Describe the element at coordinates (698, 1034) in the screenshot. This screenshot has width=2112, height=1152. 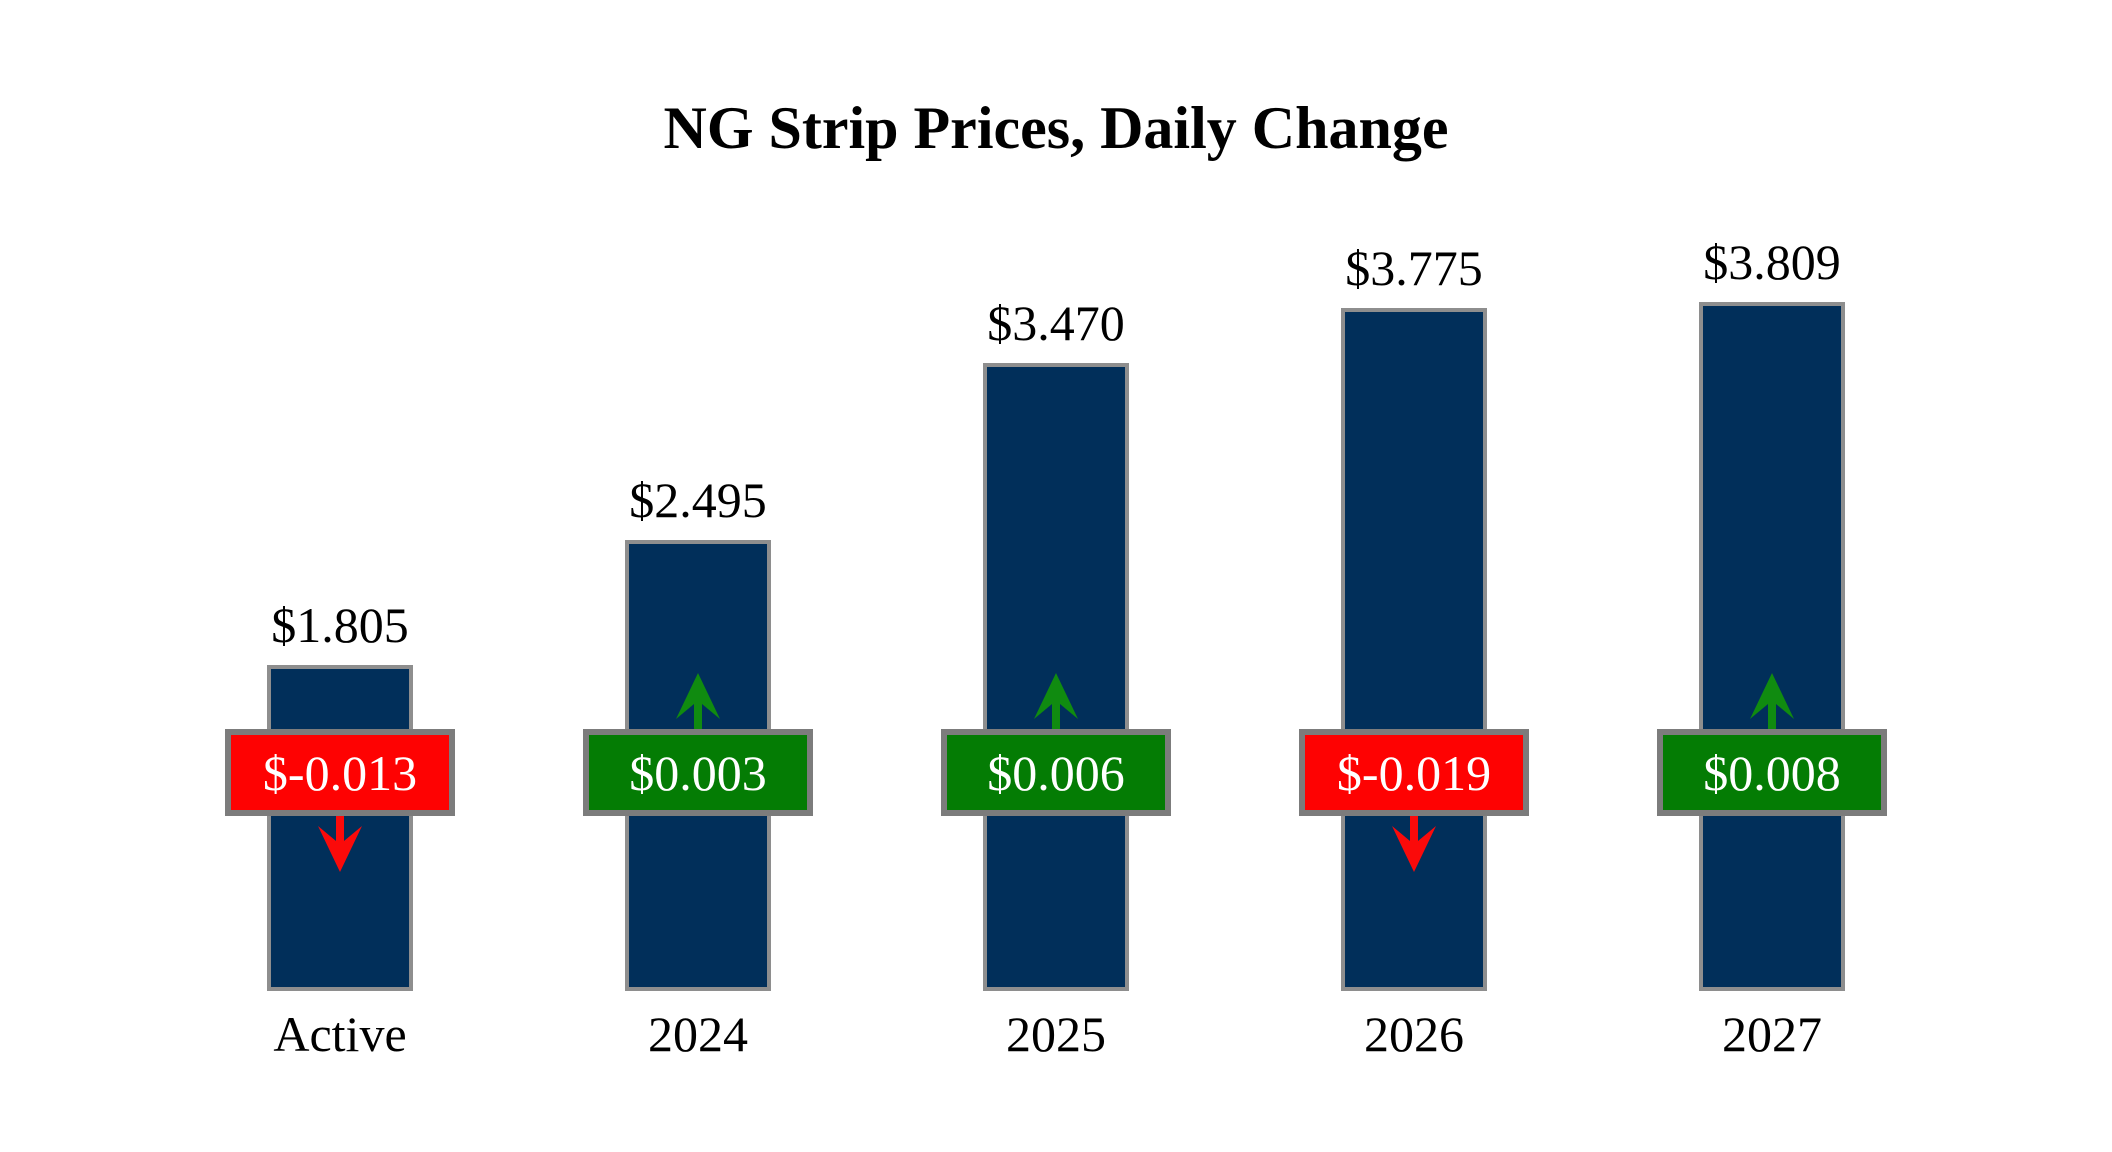
I see `category-label: 2024` at that location.